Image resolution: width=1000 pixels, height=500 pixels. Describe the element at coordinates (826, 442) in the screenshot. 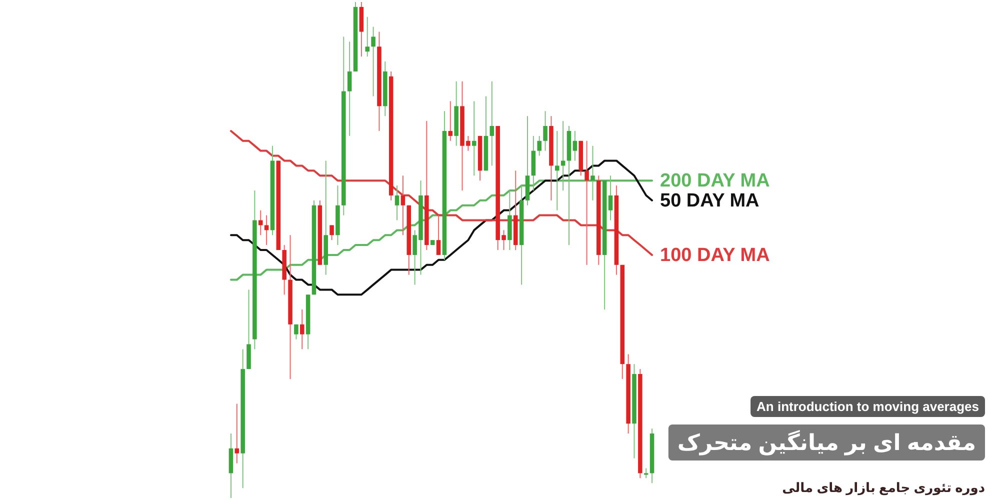

I see `text: مقدمه ای بر میانگین متحرک` at that location.